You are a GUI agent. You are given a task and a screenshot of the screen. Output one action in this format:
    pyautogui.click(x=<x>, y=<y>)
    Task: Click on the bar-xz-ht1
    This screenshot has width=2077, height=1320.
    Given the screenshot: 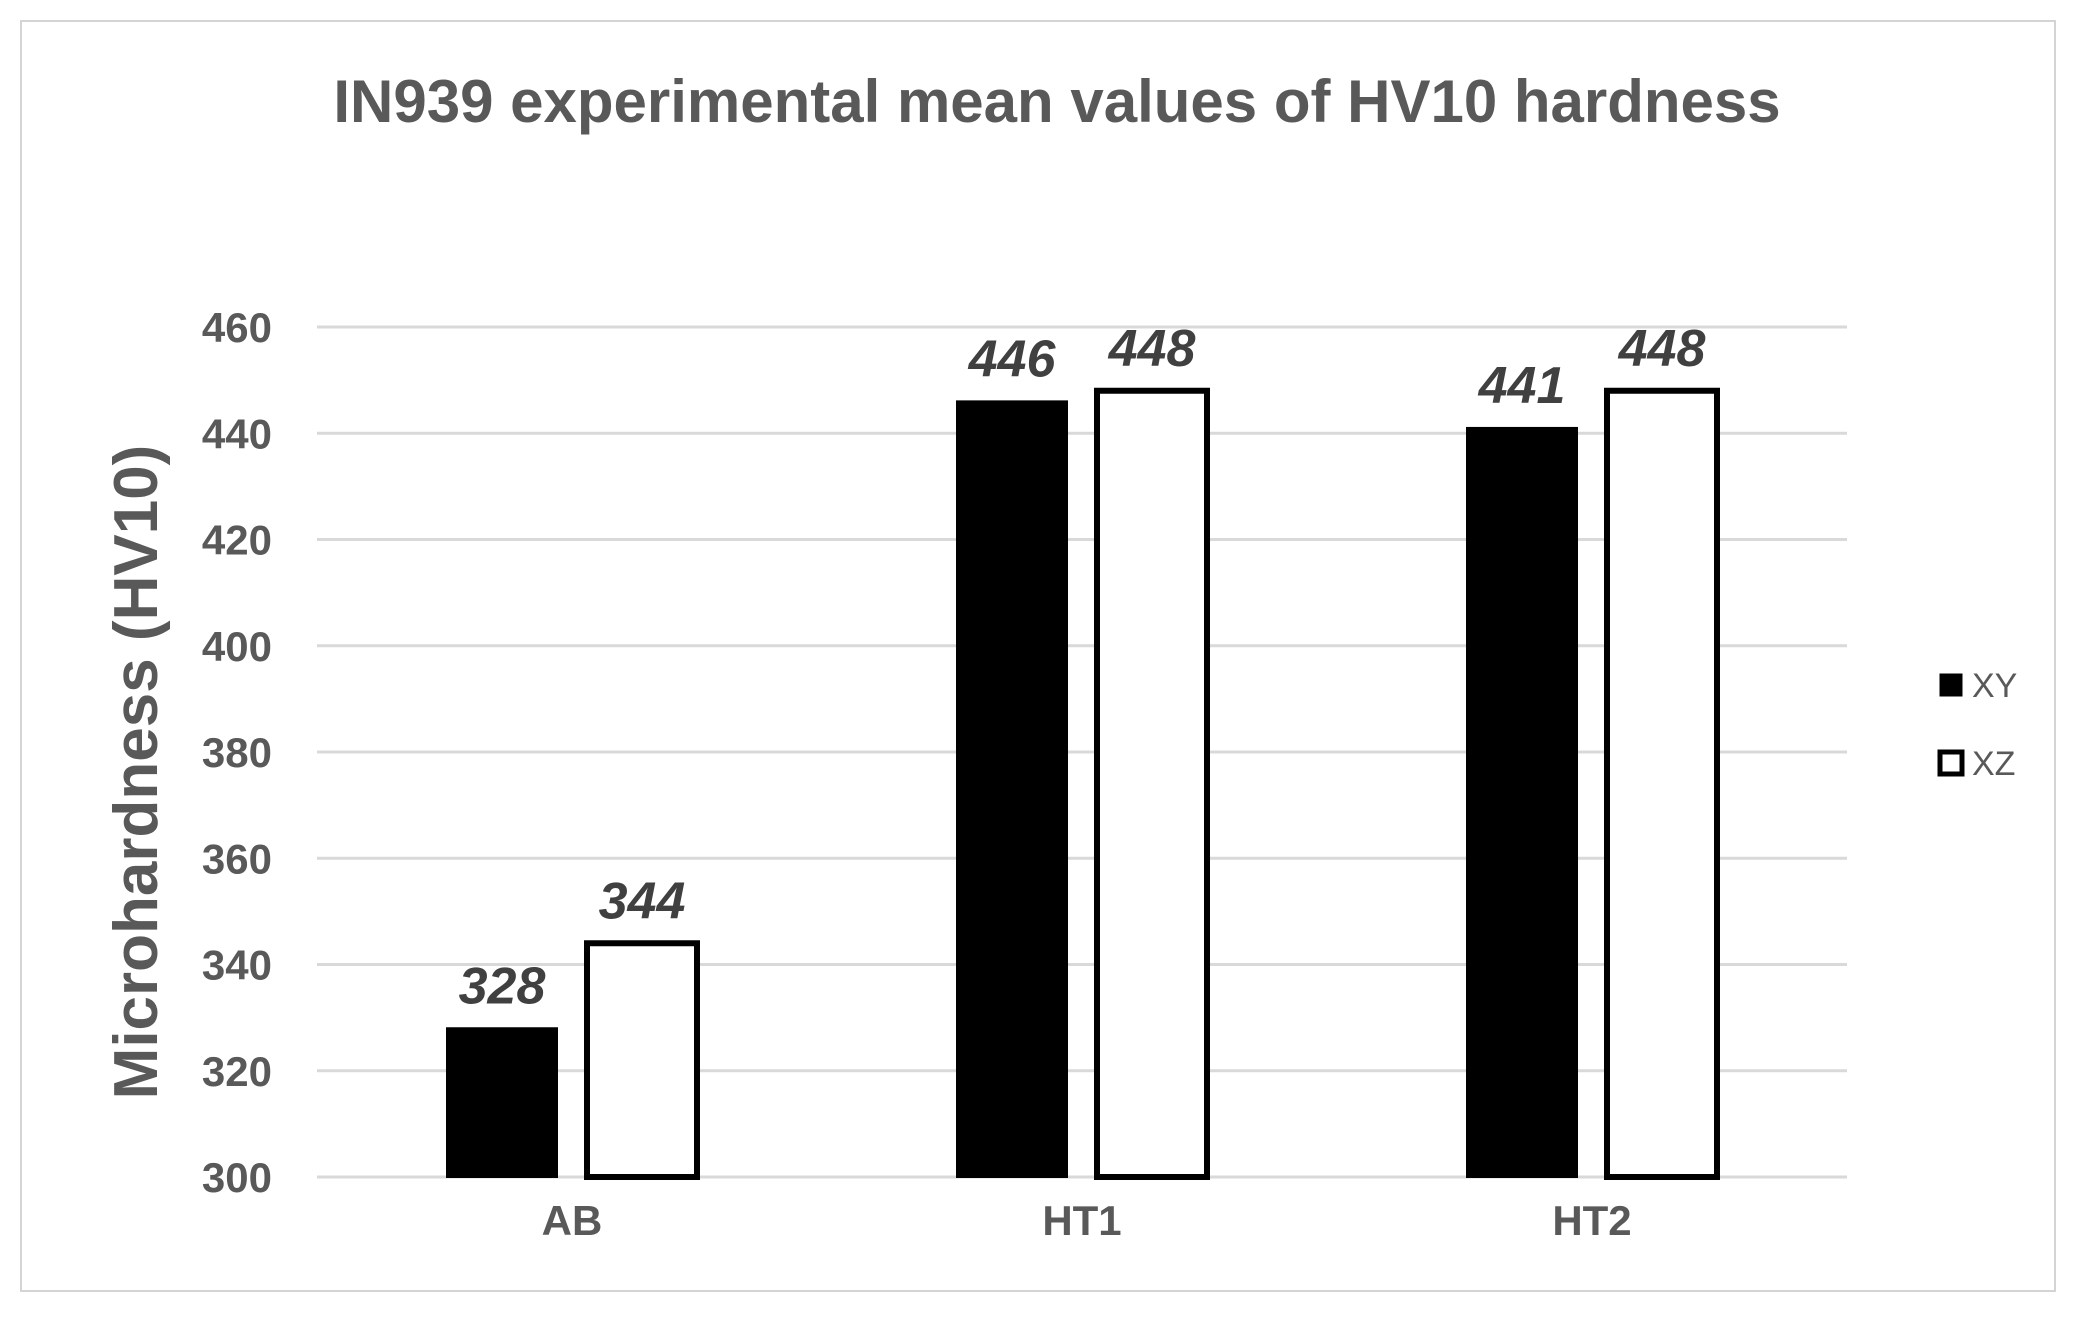 What is the action you would take?
    pyautogui.click(x=1152, y=783)
    